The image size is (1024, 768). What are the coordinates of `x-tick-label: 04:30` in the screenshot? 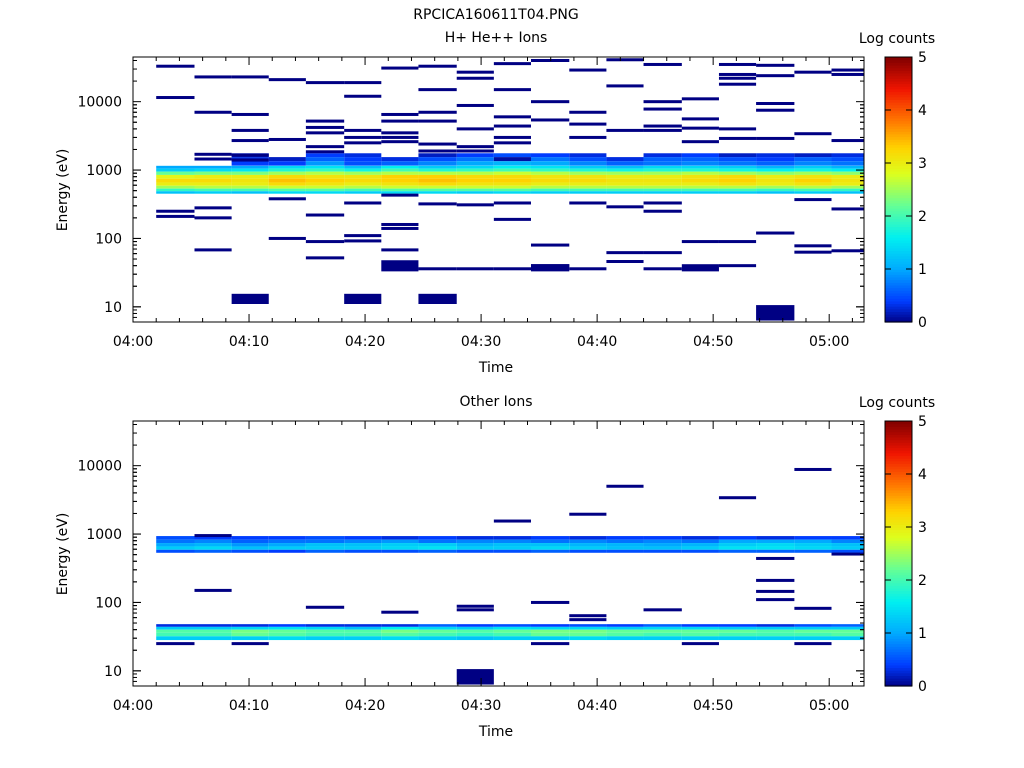 It's located at (481, 342).